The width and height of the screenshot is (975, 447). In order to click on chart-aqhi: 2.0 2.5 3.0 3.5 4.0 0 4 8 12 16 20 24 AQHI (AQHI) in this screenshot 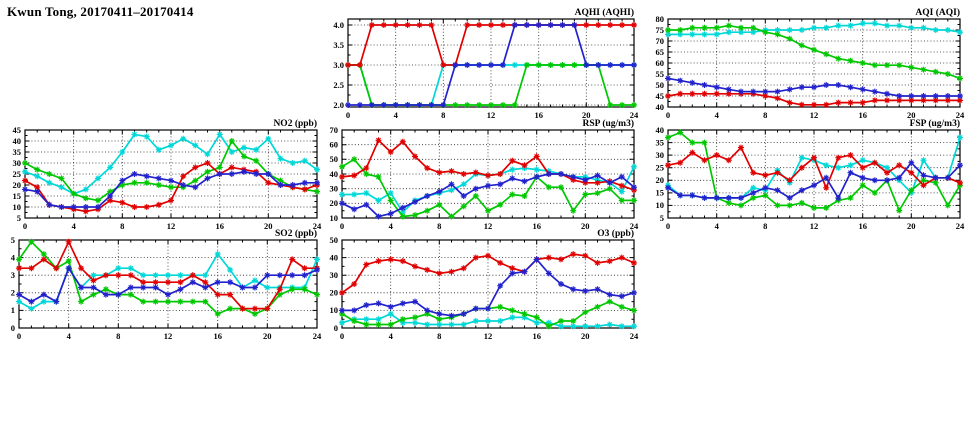, I will do `click(482, 64)`.